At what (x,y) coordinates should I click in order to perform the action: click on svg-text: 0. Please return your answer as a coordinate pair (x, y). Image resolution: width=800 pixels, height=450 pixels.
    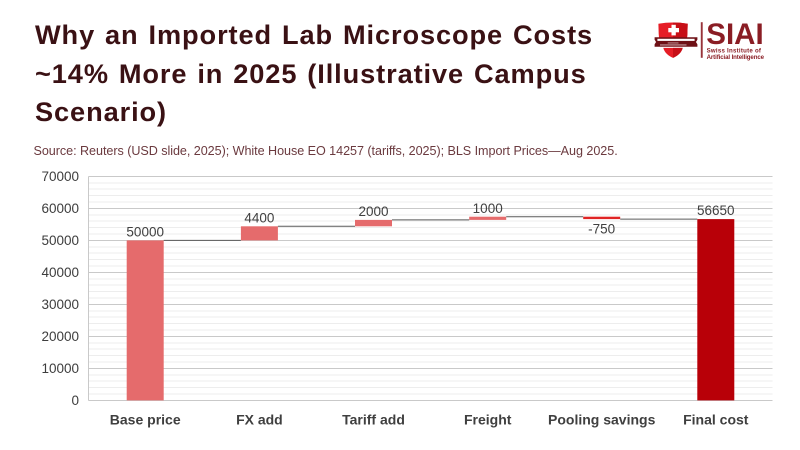
    Looking at the image, I should click on (75, 400).